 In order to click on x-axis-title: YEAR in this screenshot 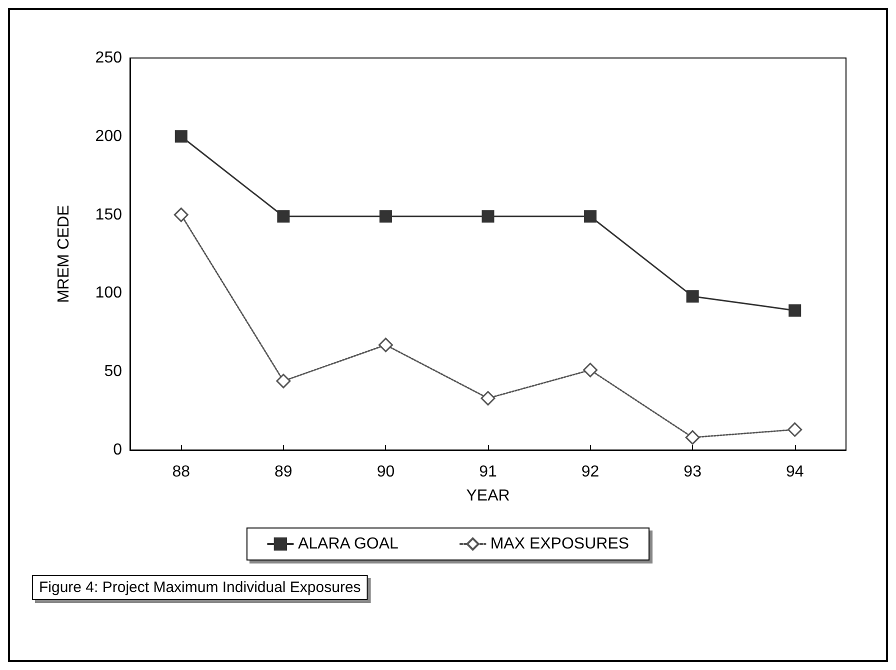, I will do `click(488, 496)`.